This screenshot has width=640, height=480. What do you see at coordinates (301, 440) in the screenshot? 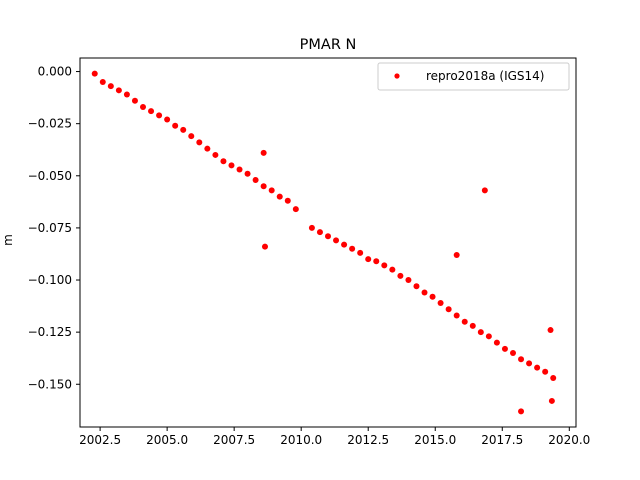
I see `x-tick-label: 2010.0` at bounding box center [301, 440].